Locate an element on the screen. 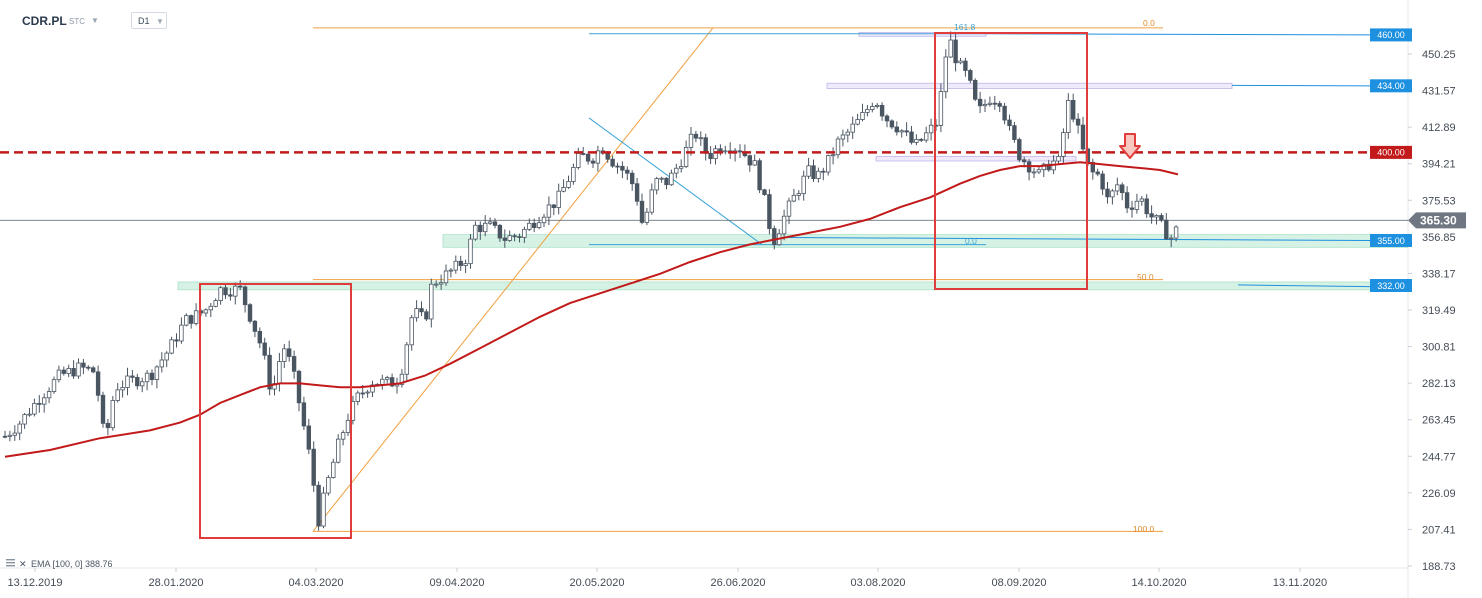 Image resolution: width=1482 pixels, height=598 pixels. level-tag-label: 355.00 is located at coordinates (1391, 241).